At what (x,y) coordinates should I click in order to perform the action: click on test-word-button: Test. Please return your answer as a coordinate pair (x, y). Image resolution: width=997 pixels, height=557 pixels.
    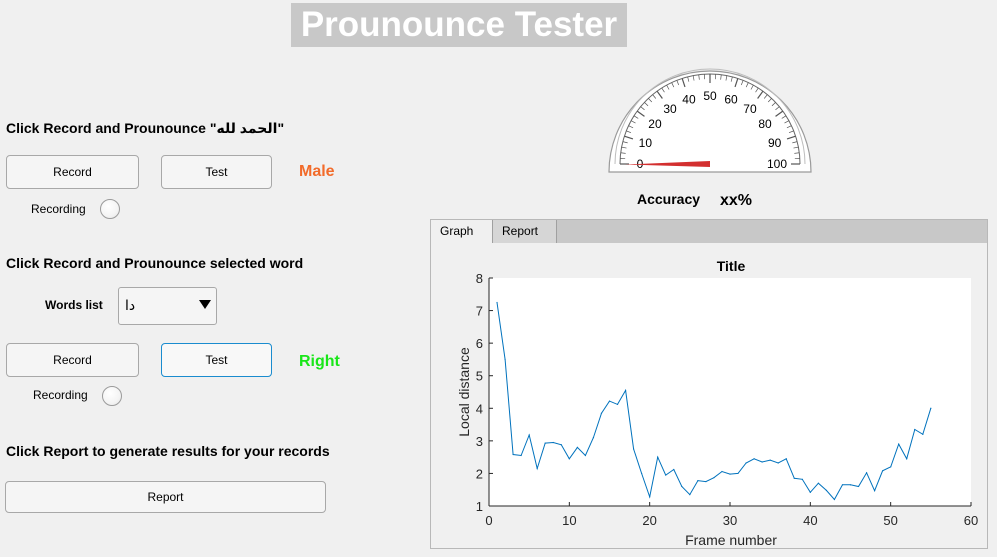
    Looking at the image, I should click on (216, 360).